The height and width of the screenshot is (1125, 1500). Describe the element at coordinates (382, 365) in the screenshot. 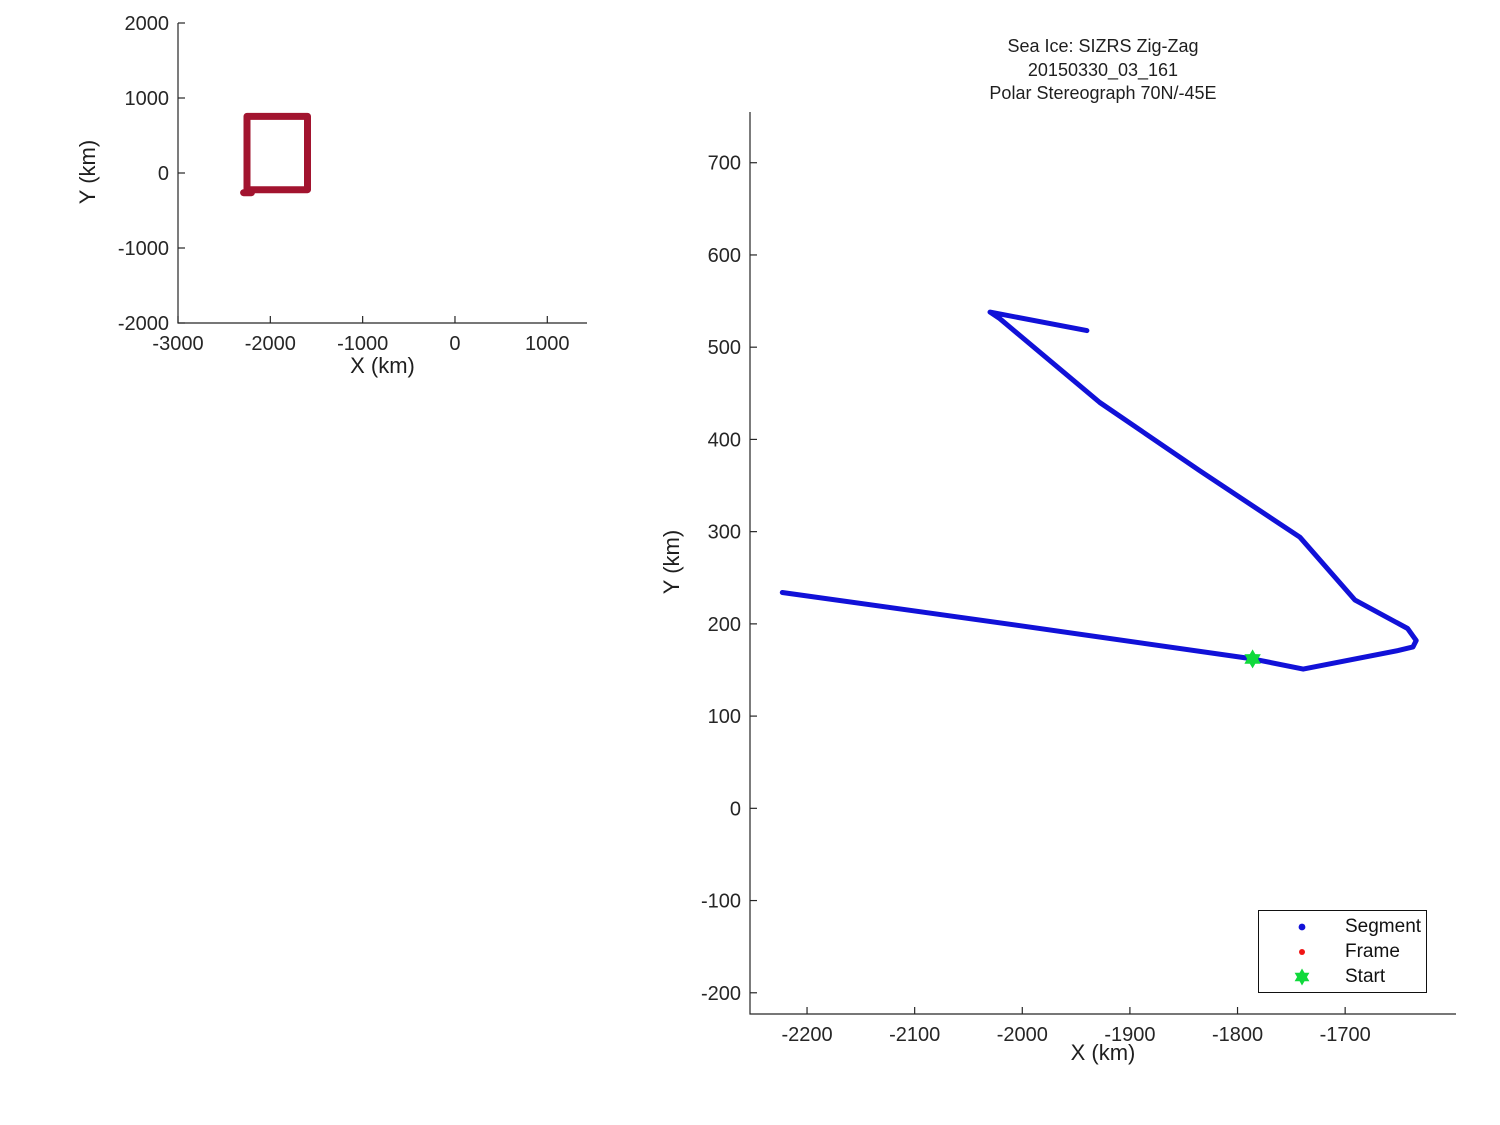

I see `overview-xlabel: X (km)` at that location.